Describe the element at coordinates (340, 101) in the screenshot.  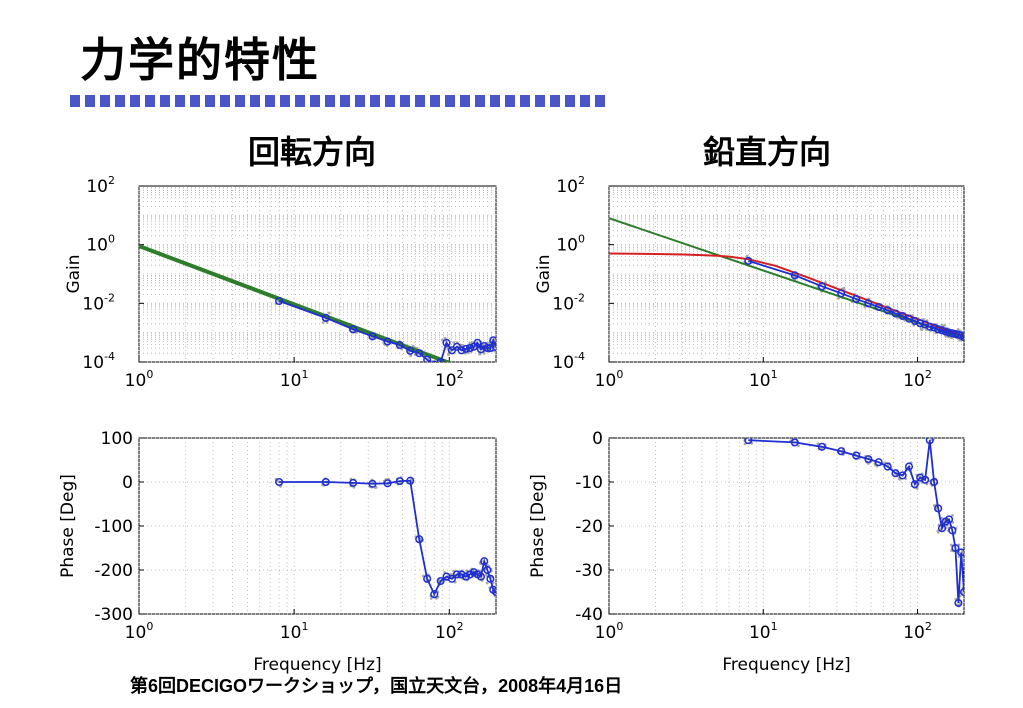
I see `title-underline-dashes` at that location.